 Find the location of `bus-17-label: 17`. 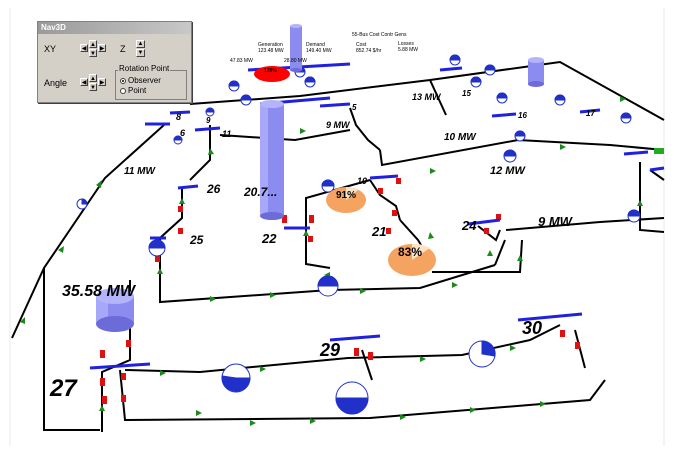

bus-17-label: 17 is located at coordinates (590, 113).